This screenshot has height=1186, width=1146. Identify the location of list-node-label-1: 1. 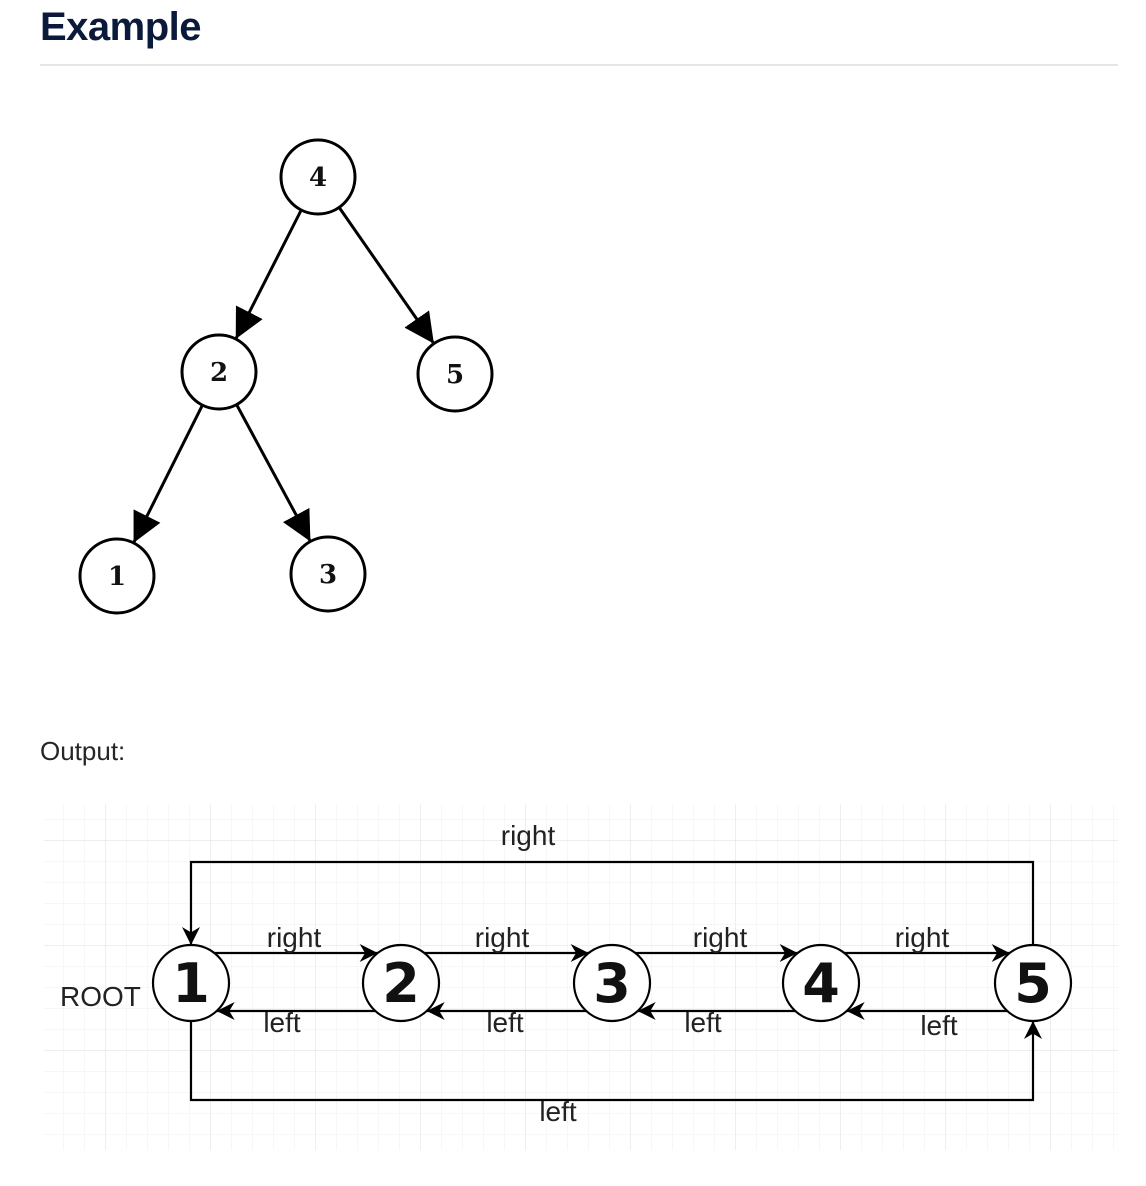
(191, 983).